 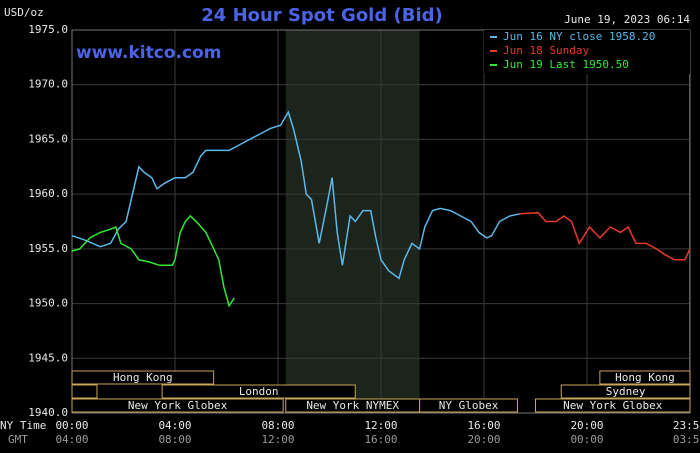 What do you see at coordinates (48, 138) in the screenshot?
I see `y-tick-label: 1965.0` at bounding box center [48, 138].